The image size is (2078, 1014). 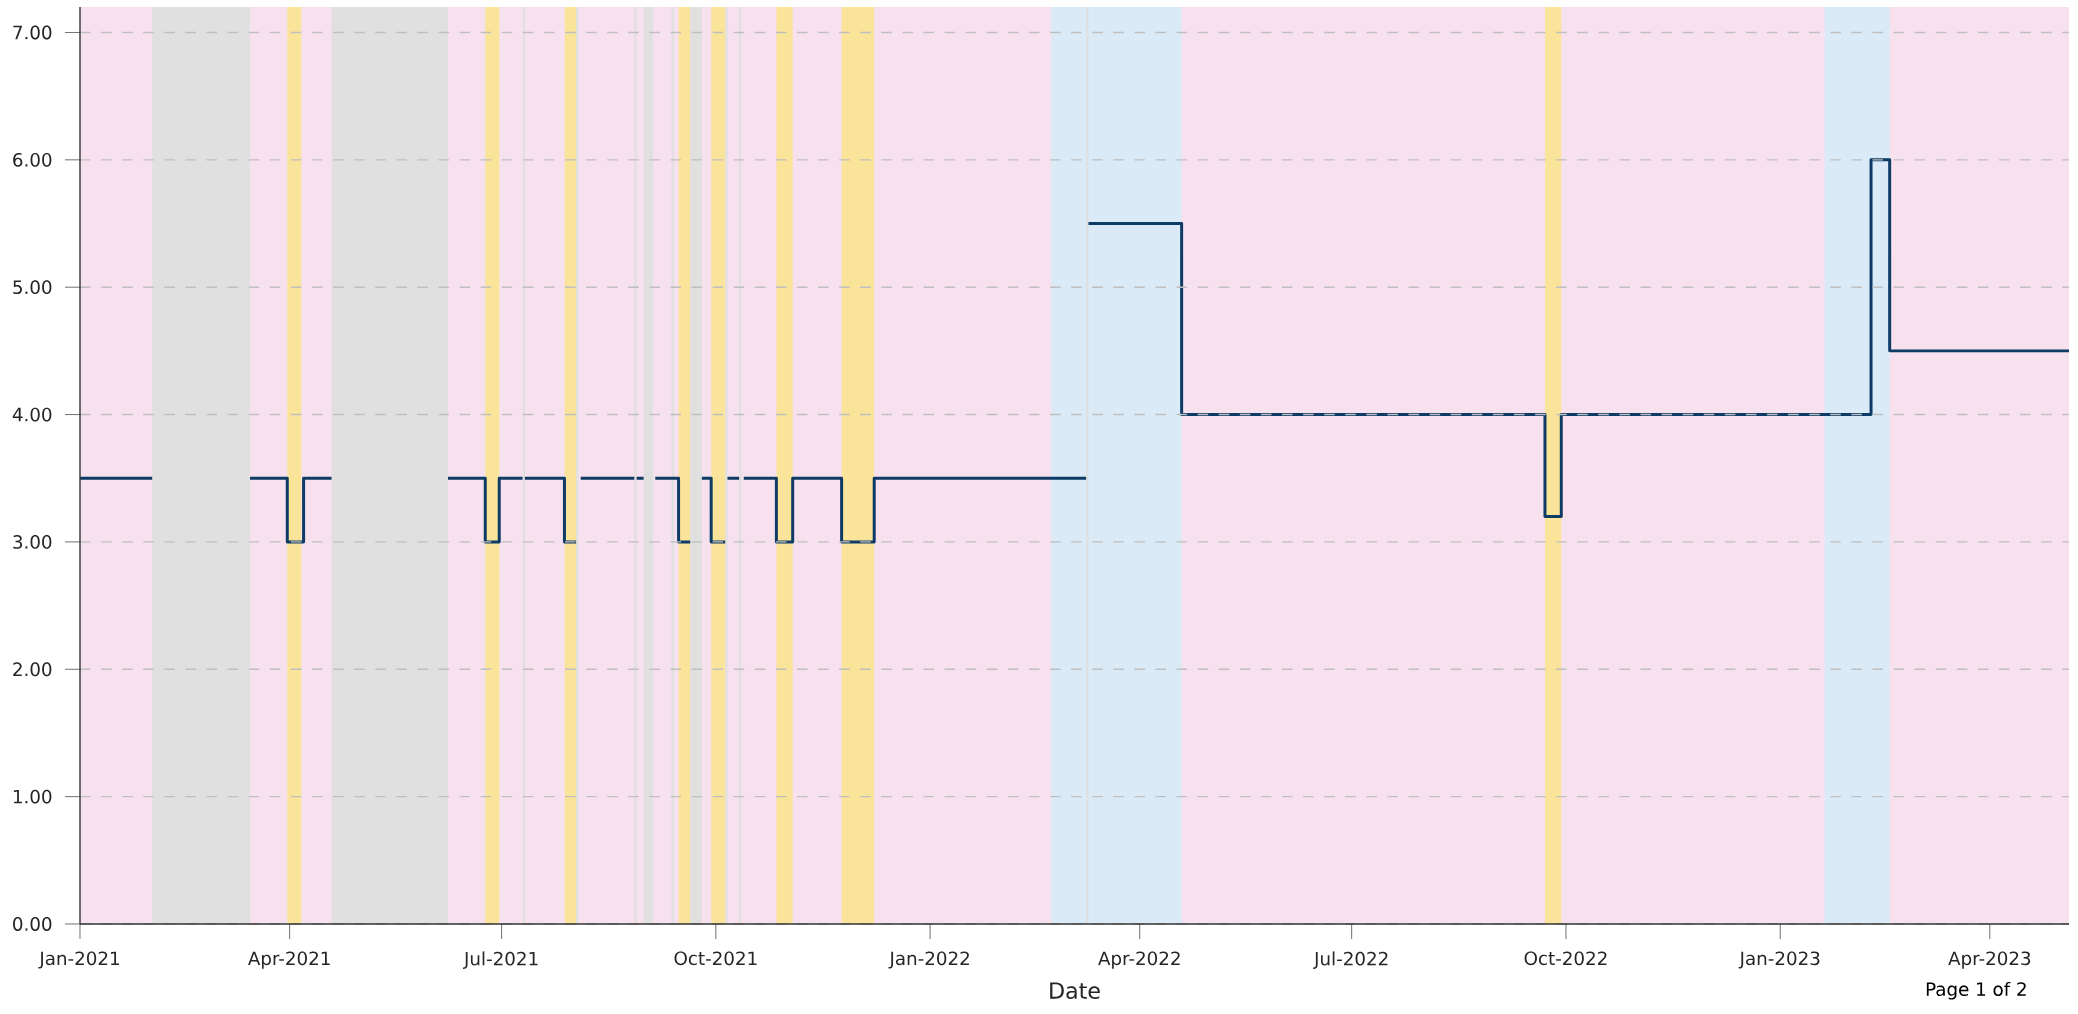 What do you see at coordinates (715, 958) in the screenshot?
I see `x-tick-label: Oct-2021` at bounding box center [715, 958].